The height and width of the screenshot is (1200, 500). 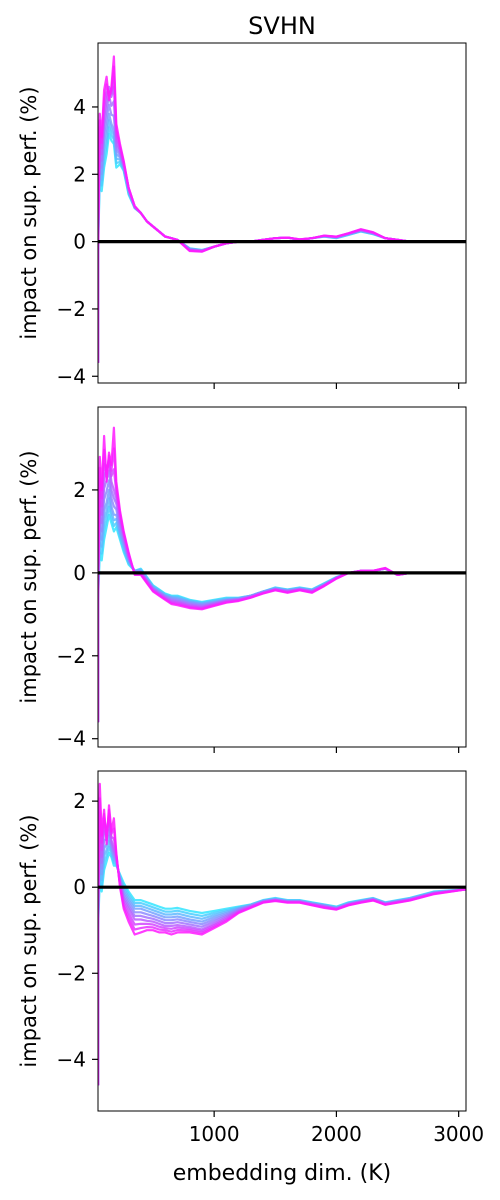 What do you see at coordinates (282, 26) in the screenshot?
I see `chart-title: SVHN` at bounding box center [282, 26].